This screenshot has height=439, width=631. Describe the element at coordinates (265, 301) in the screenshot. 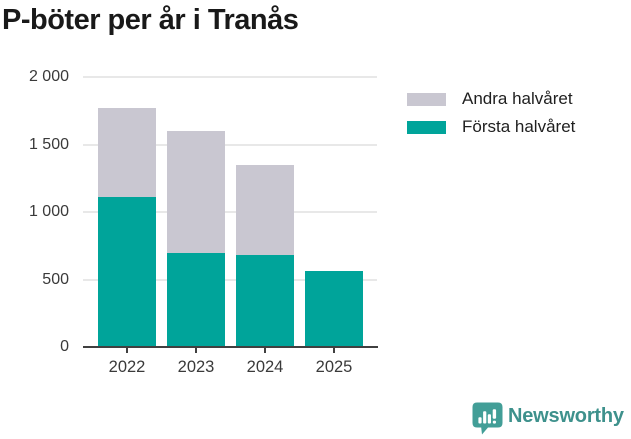

I see `bar-2024-första-halvåret` at that location.